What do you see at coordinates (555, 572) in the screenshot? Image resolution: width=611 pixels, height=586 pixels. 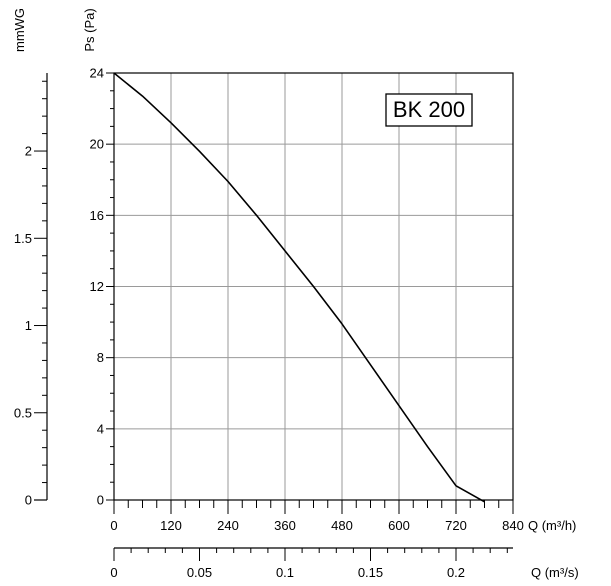 I see `secondary-x-axis-label: Q (m³/s)` at bounding box center [555, 572].